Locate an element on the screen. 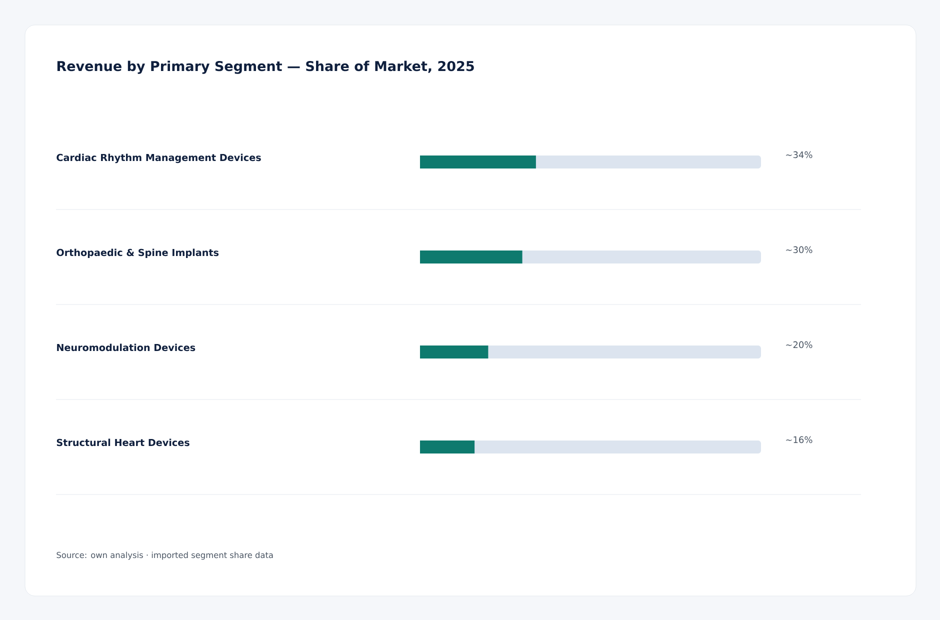  source-note: Source: own analysis · imported segment share data is located at coordinates (164, 556).